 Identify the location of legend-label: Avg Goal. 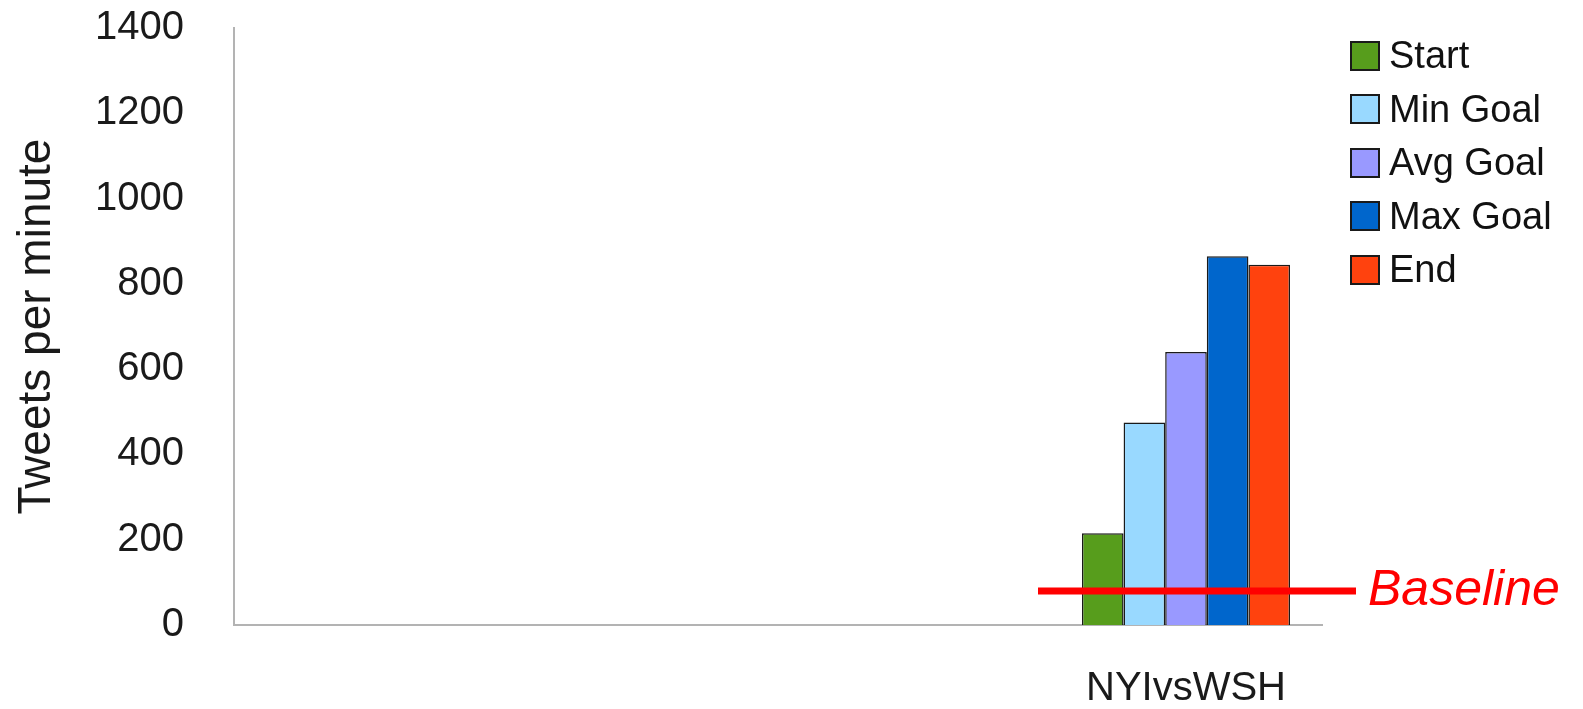
(1467, 163).